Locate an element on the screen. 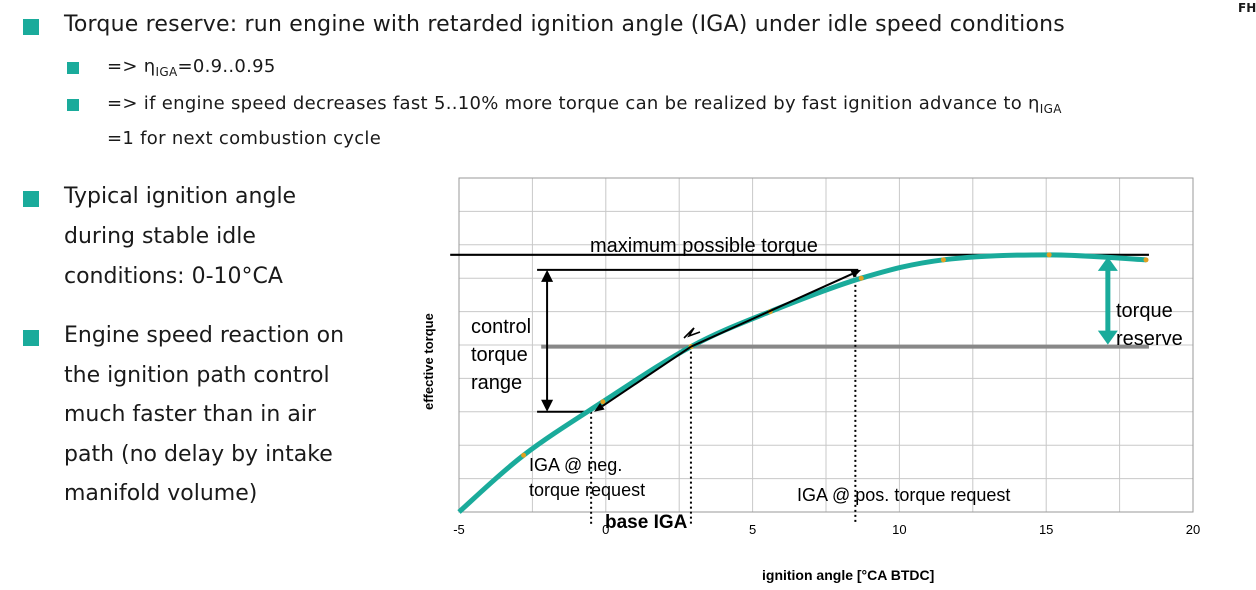 The image size is (1256, 590). reserve-arrowhead-down is located at coordinates (1107, 337).